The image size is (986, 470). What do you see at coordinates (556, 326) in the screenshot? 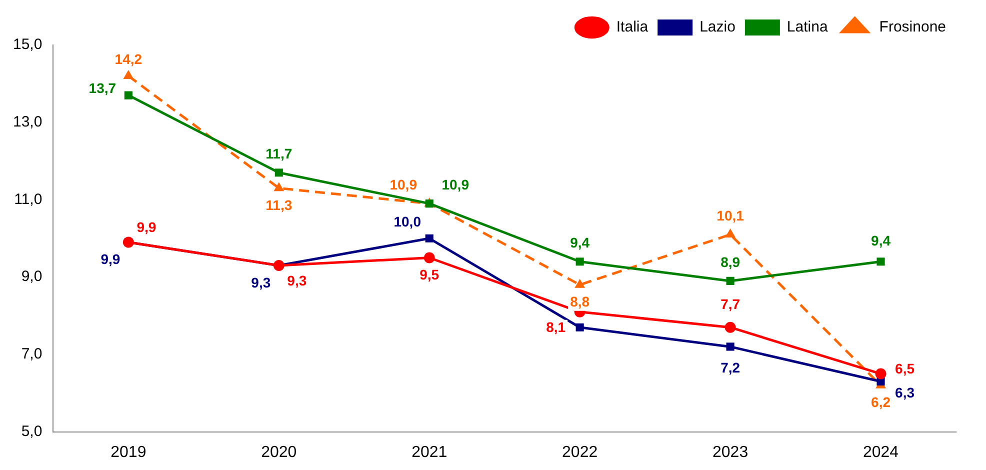
I see `data-label: 8,1` at bounding box center [556, 326].